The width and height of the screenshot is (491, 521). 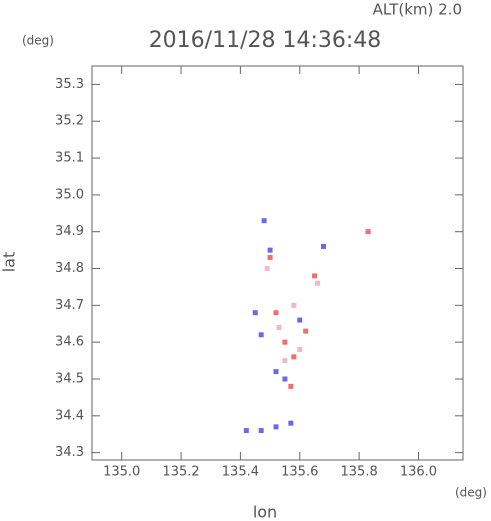 What do you see at coordinates (9, 262) in the screenshot?
I see `y-axis-label: lat` at bounding box center [9, 262].